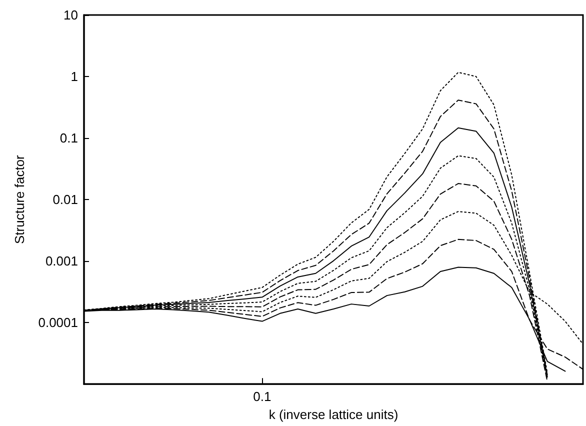 This screenshot has width=586, height=426. Describe the element at coordinates (19, 199) in the screenshot. I see `y-axis-title: Structure factor` at that location.